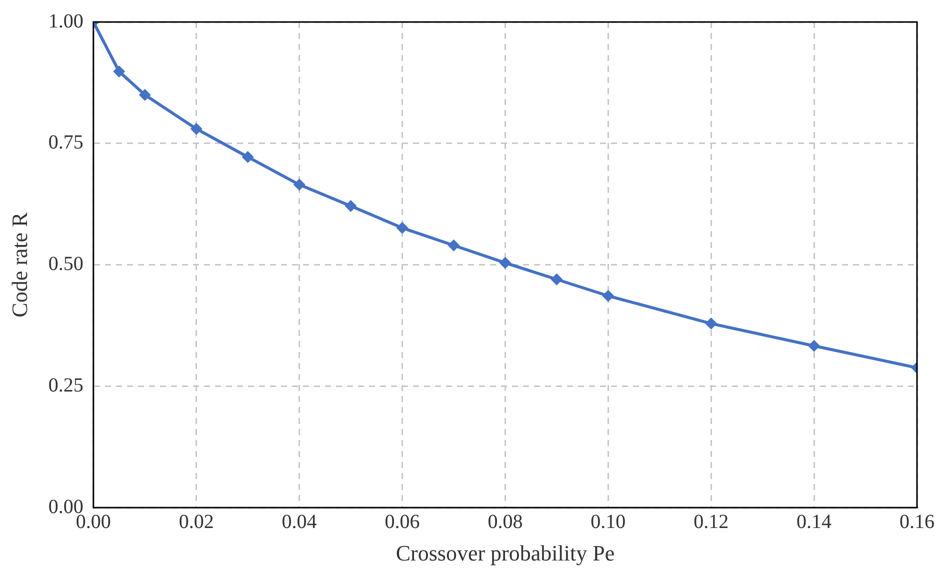  What do you see at coordinates (66, 264) in the screenshot?
I see `y-tick-label: 0.50` at bounding box center [66, 264].